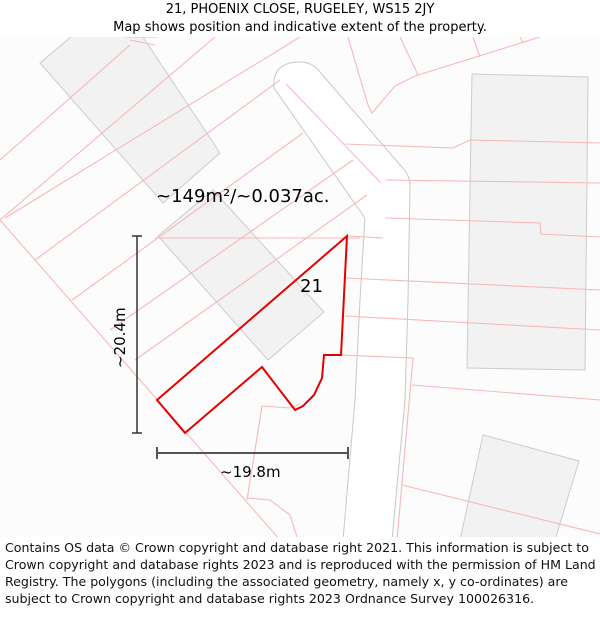 The image size is (600, 625). I want to click on property-boundary-outline, so click(252, 334).